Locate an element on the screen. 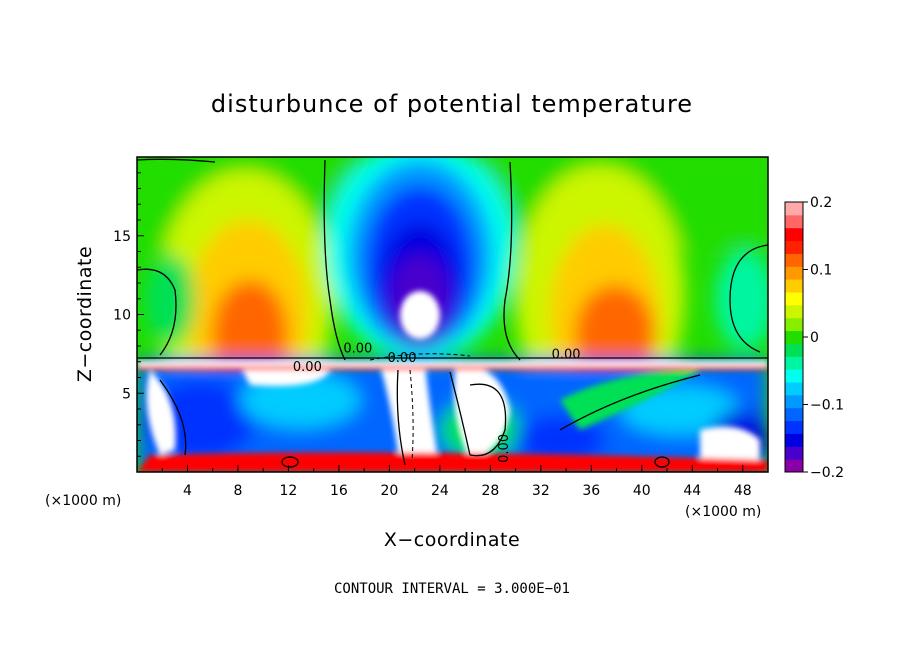  y-axis-ticks: 5 10 15 is located at coordinates (128, 314).